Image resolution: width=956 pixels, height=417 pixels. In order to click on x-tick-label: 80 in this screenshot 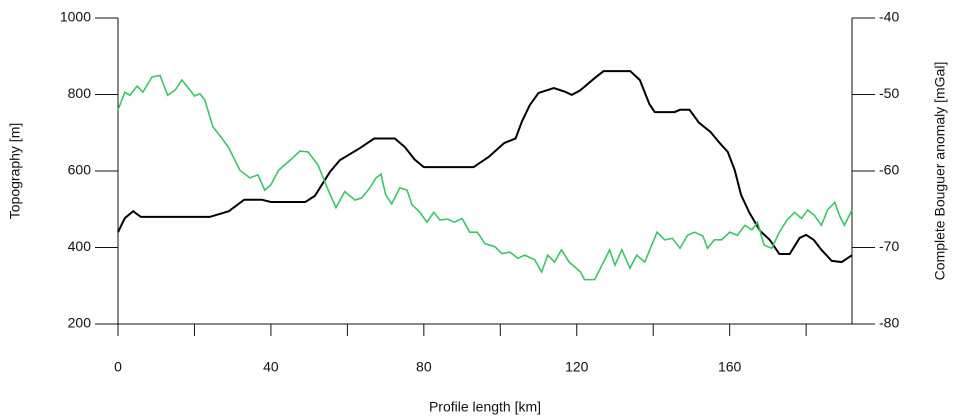, I will do `click(424, 367)`.